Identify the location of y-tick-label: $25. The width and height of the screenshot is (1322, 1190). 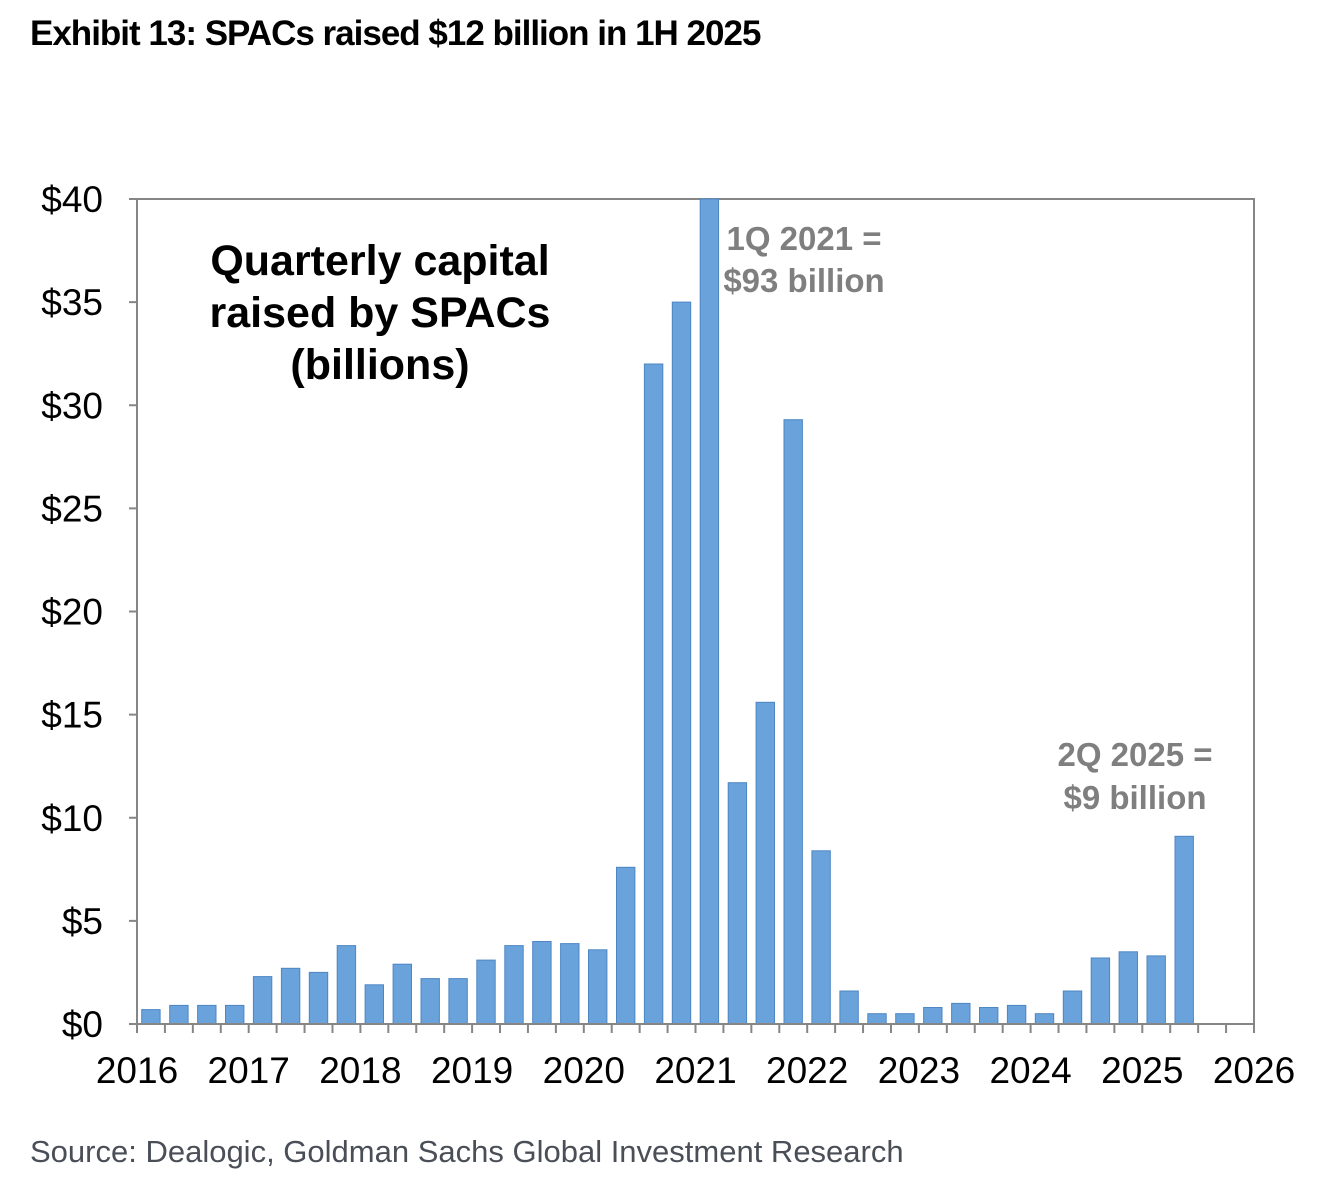
(72, 508).